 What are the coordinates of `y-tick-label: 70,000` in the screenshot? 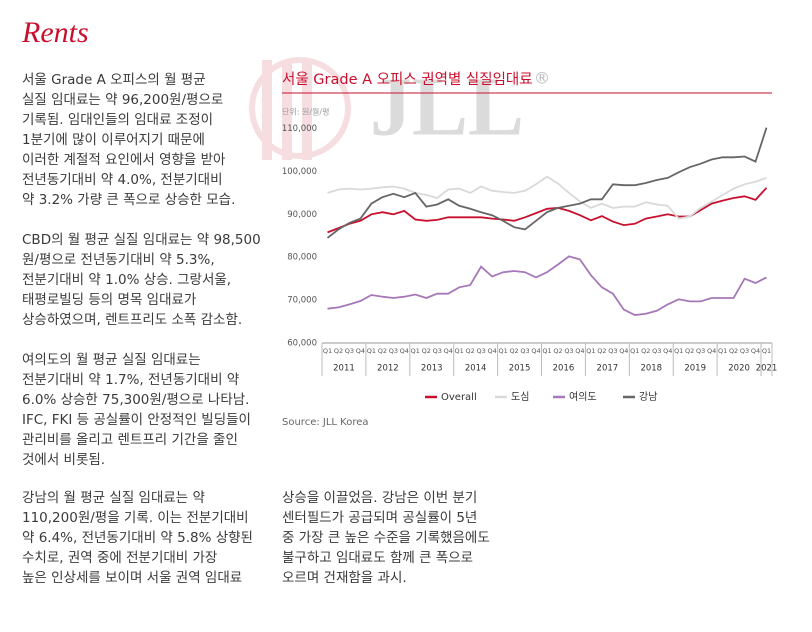 It's located at (302, 301).